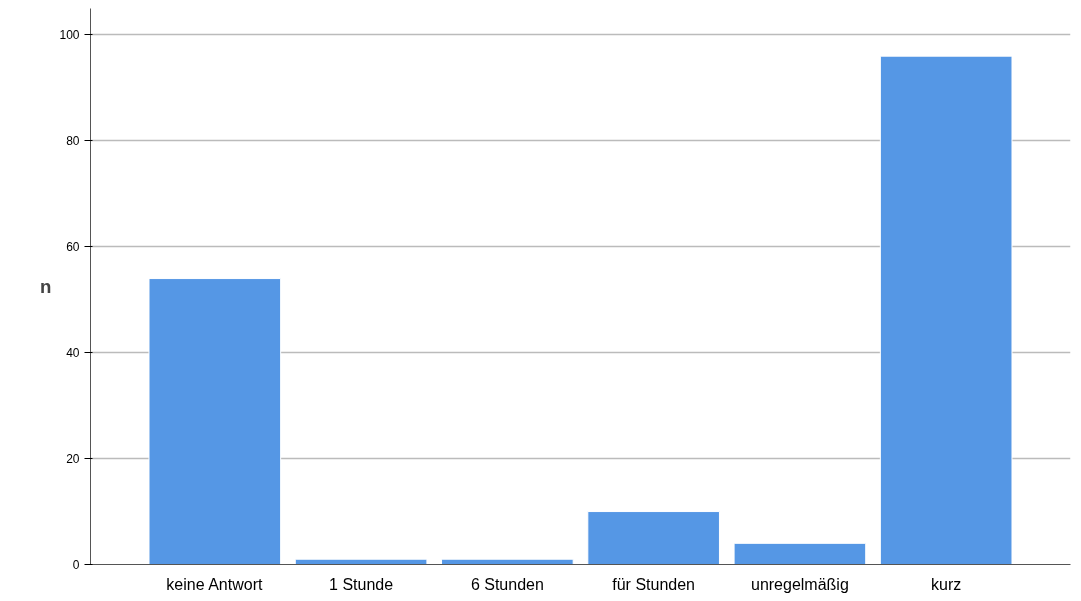 This screenshot has width=1081, height=601. Describe the element at coordinates (946, 584) in the screenshot. I see `x-tick-label: kurz` at that location.